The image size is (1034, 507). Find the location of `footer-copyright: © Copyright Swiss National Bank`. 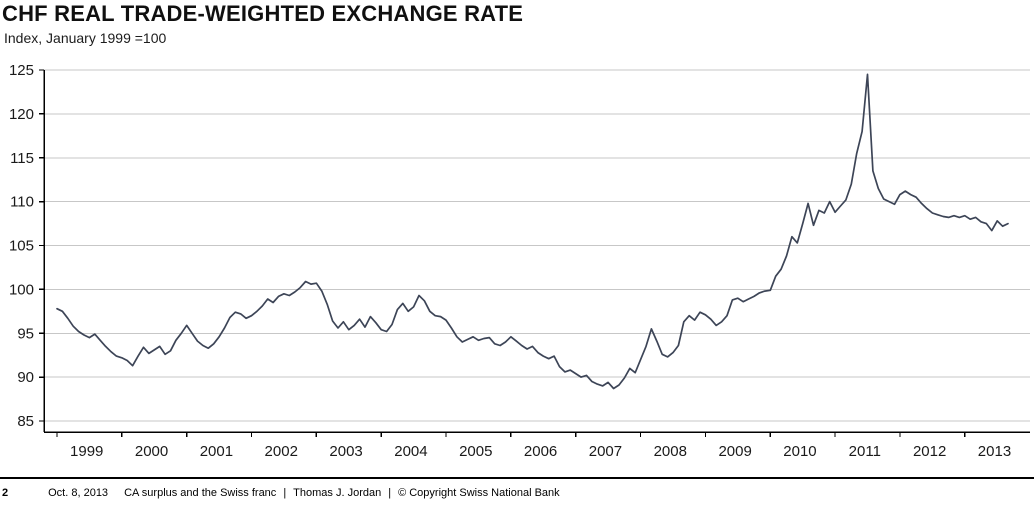

footer-copyright: © Copyright Swiss National Bank is located at coordinates (479, 493).